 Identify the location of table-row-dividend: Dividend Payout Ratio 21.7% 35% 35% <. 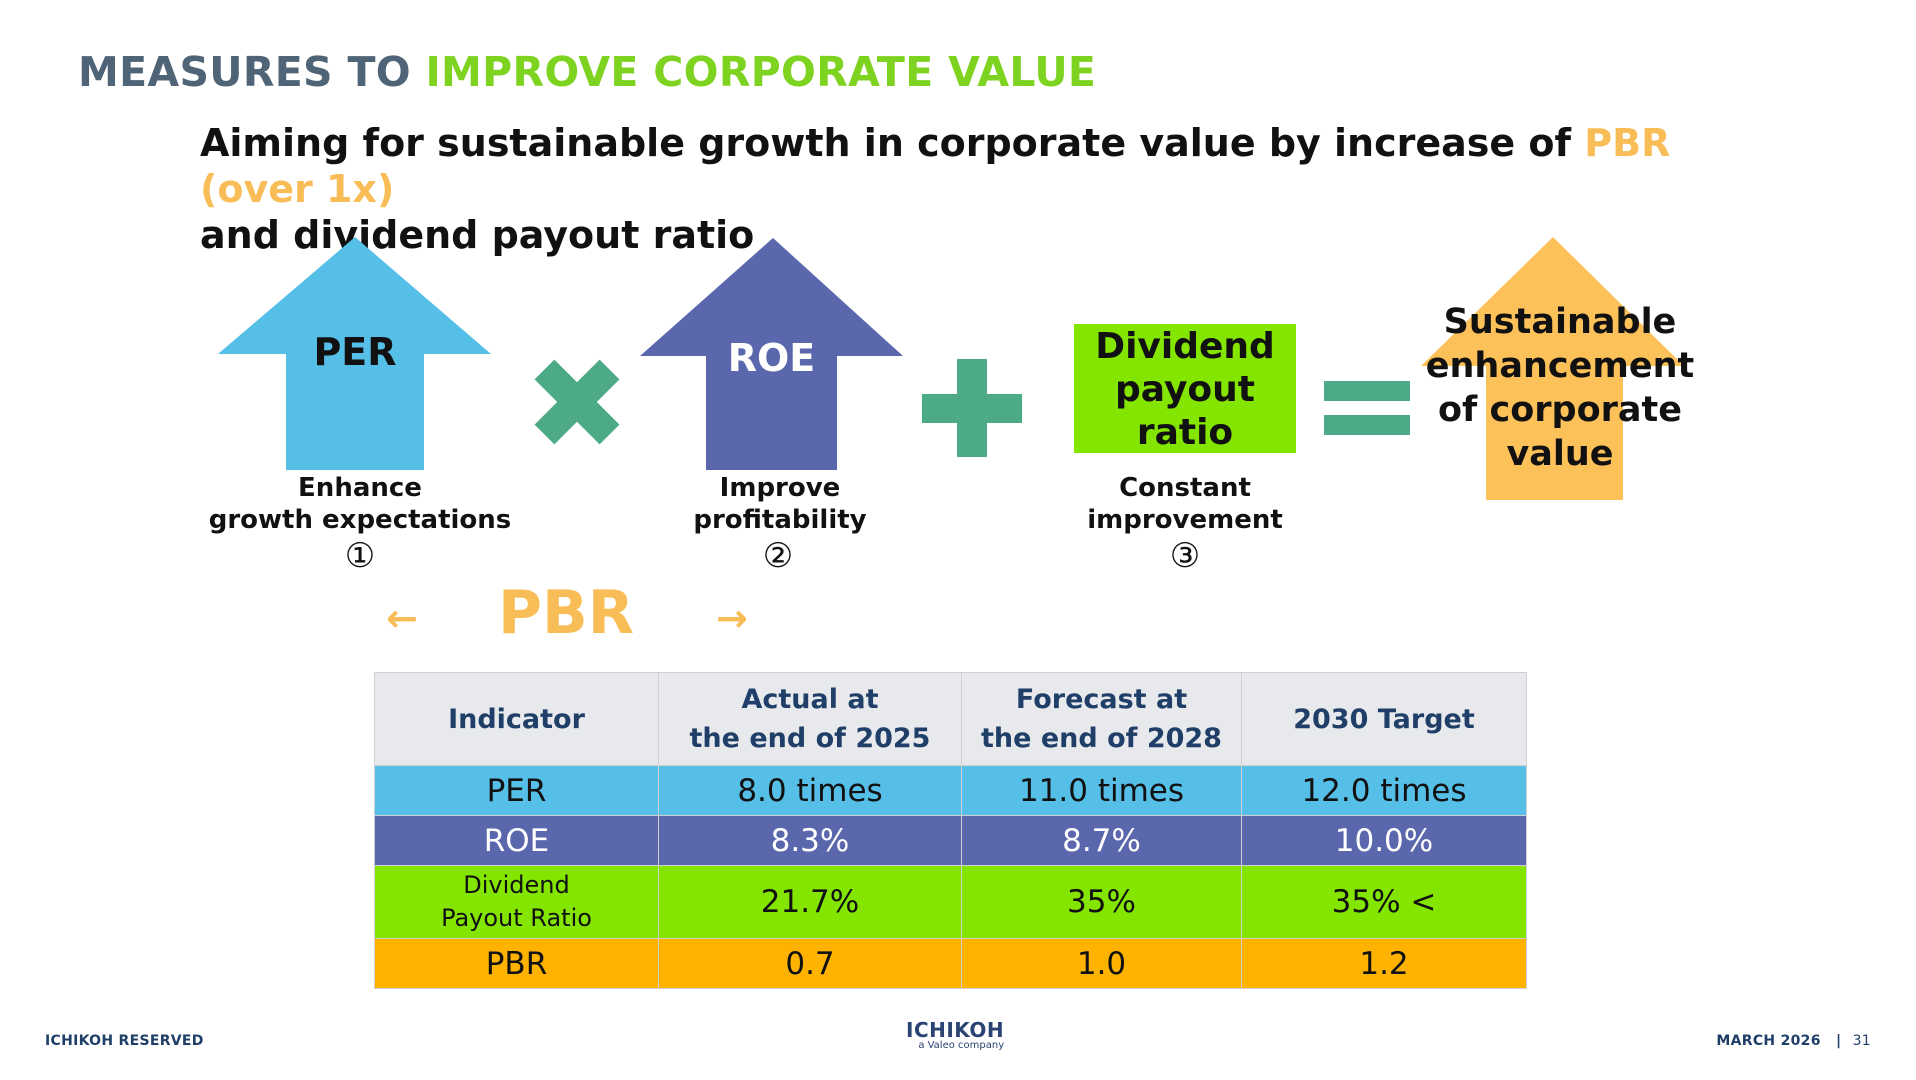
(950, 902).